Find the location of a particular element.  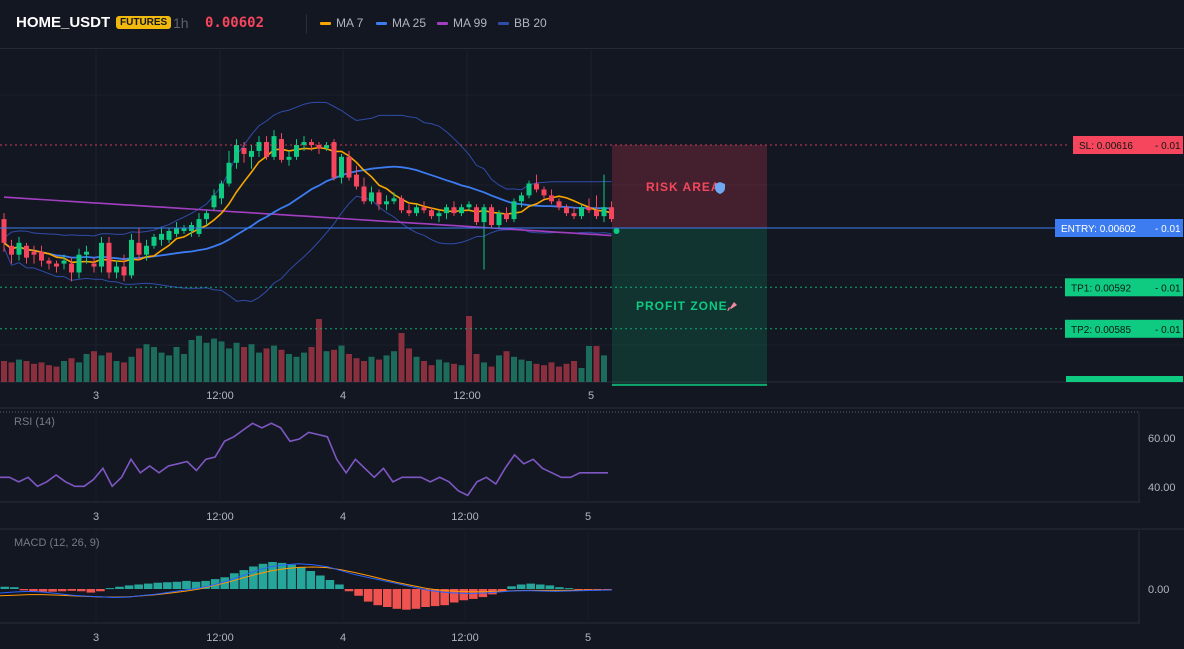

legend-ma7: MA 7 is located at coordinates (341, 23).